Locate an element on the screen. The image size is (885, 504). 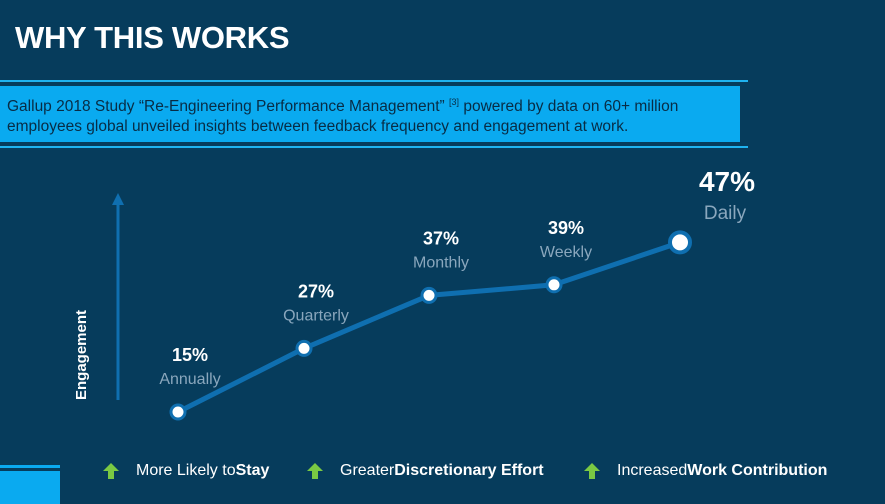
legend-contribution-bold: Work Contribution is located at coordinates (757, 470).